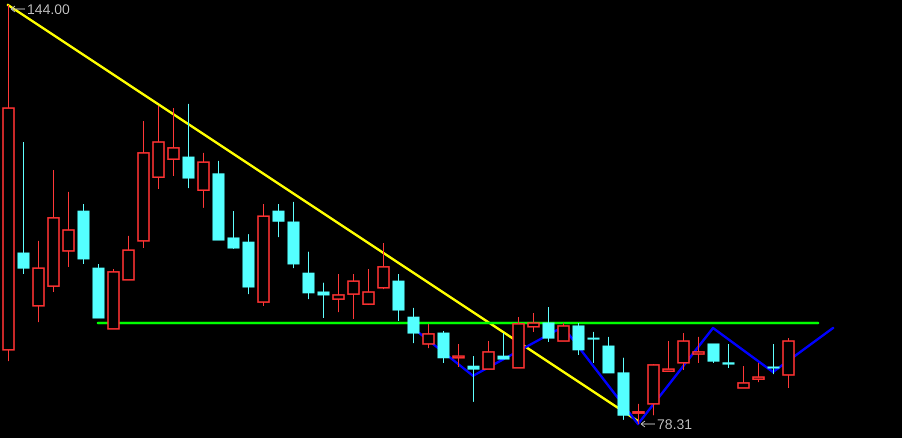 Image resolution: width=902 pixels, height=438 pixels. Describe the element at coordinates (48, 8) in the screenshot. I see `annotation: 144.00` at that location.